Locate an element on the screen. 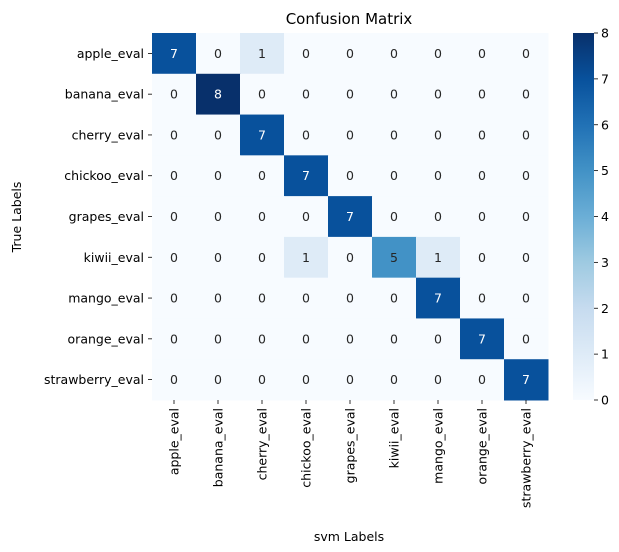 The height and width of the screenshot is (552, 619). heatmap-cell-r0-c3 is located at coordinates (306, 54).